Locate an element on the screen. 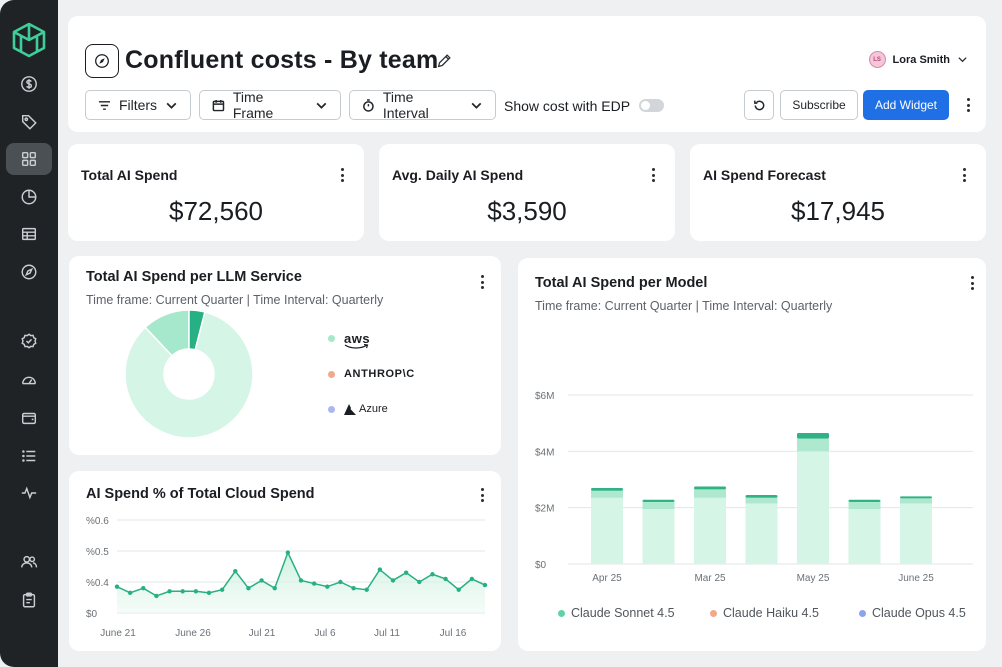  filters-button: Filters is located at coordinates (138, 105).